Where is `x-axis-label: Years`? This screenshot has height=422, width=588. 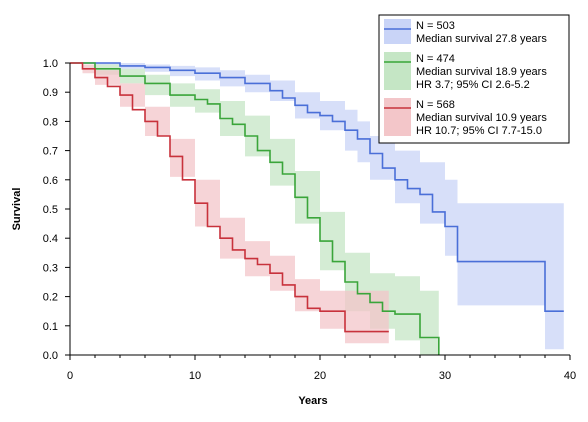
x-axis-label: Years is located at coordinates (312, 401).